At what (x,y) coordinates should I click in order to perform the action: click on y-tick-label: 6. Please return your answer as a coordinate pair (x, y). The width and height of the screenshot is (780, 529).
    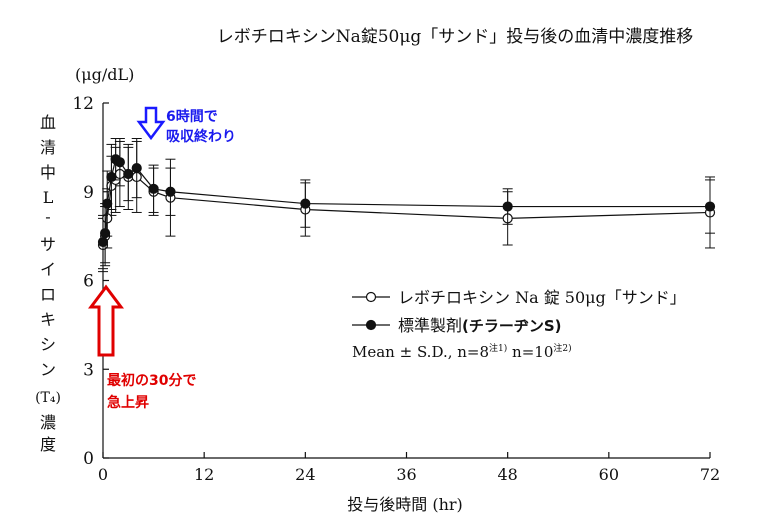
    Looking at the image, I should click on (88, 282).